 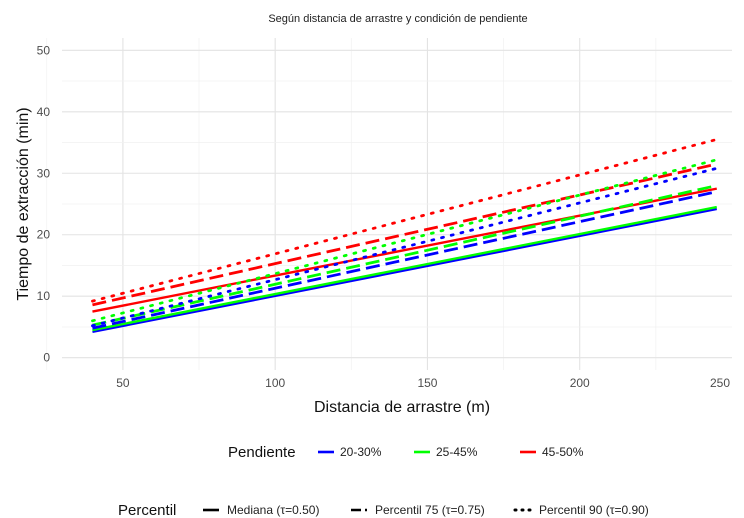 I want to click on y-tick-label: 30, so click(x=44, y=173).